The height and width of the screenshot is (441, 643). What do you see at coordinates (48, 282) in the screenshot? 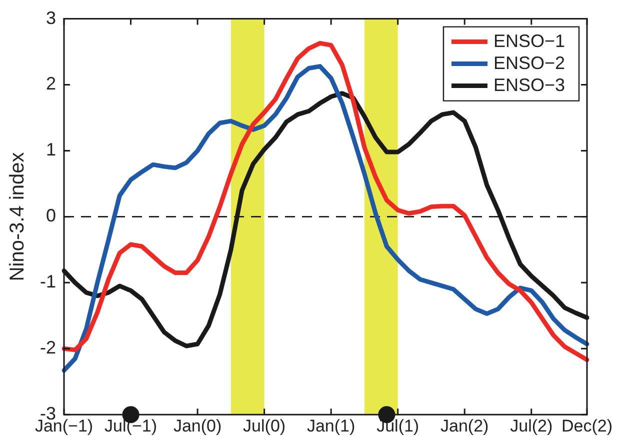
I see `y-tick-label: -1` at bounding box center [48, 282].